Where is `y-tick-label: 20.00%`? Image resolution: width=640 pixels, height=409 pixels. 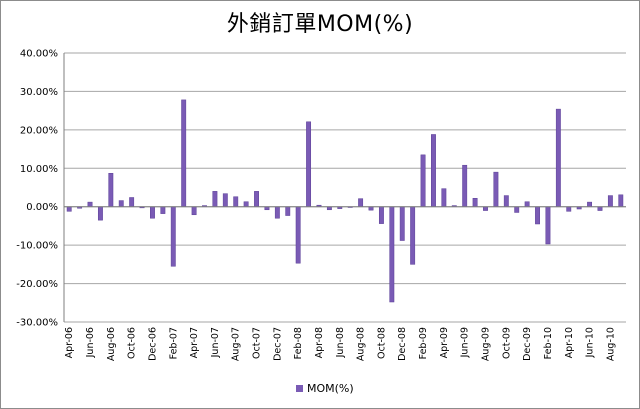 y-tick-label: 20.00% is located at coordinates (39, 130).